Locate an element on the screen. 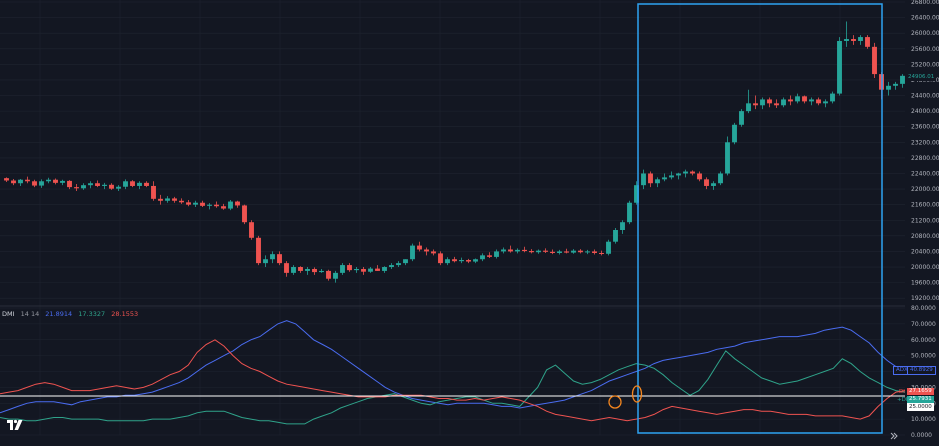  price-tick-label: 26800.00 is located at coordinates (925, 3).